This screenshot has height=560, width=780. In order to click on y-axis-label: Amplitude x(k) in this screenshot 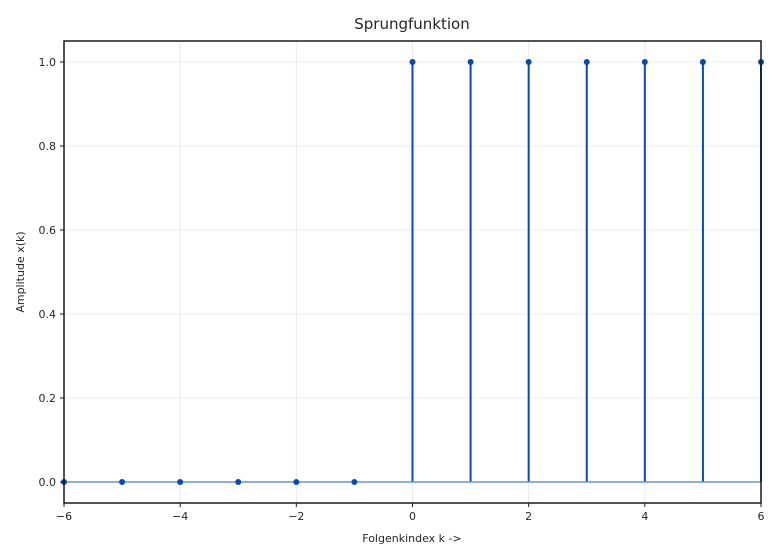, I will do `click(20, 271)`.